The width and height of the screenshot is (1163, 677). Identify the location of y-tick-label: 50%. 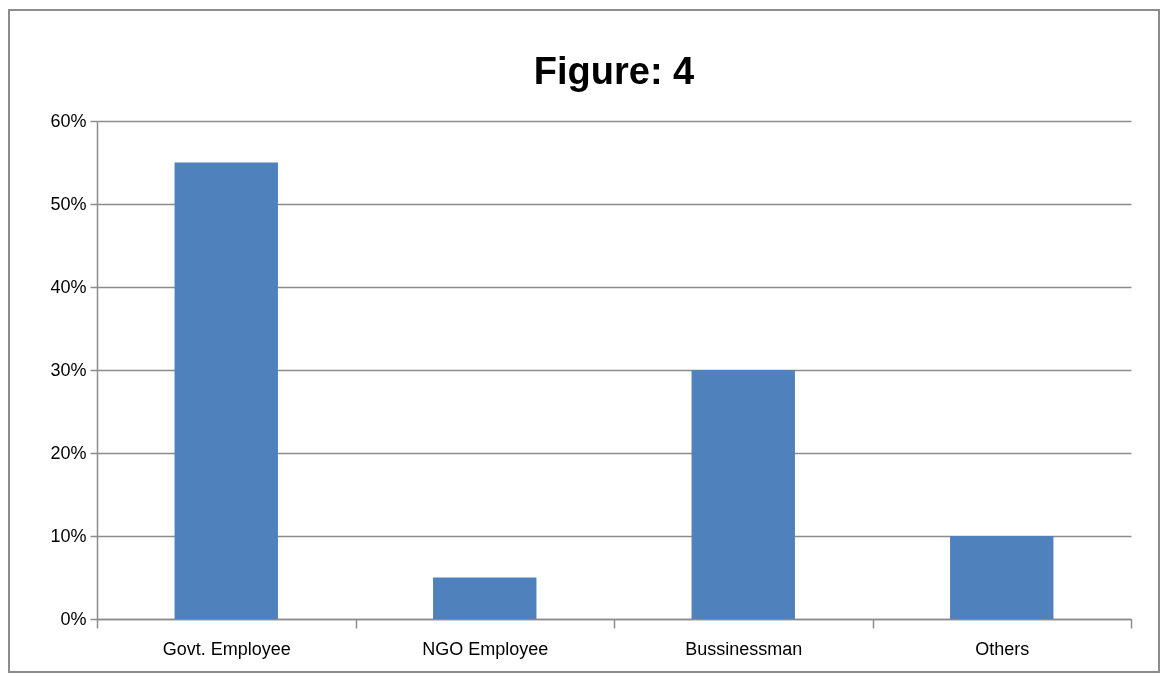
(68, 203).